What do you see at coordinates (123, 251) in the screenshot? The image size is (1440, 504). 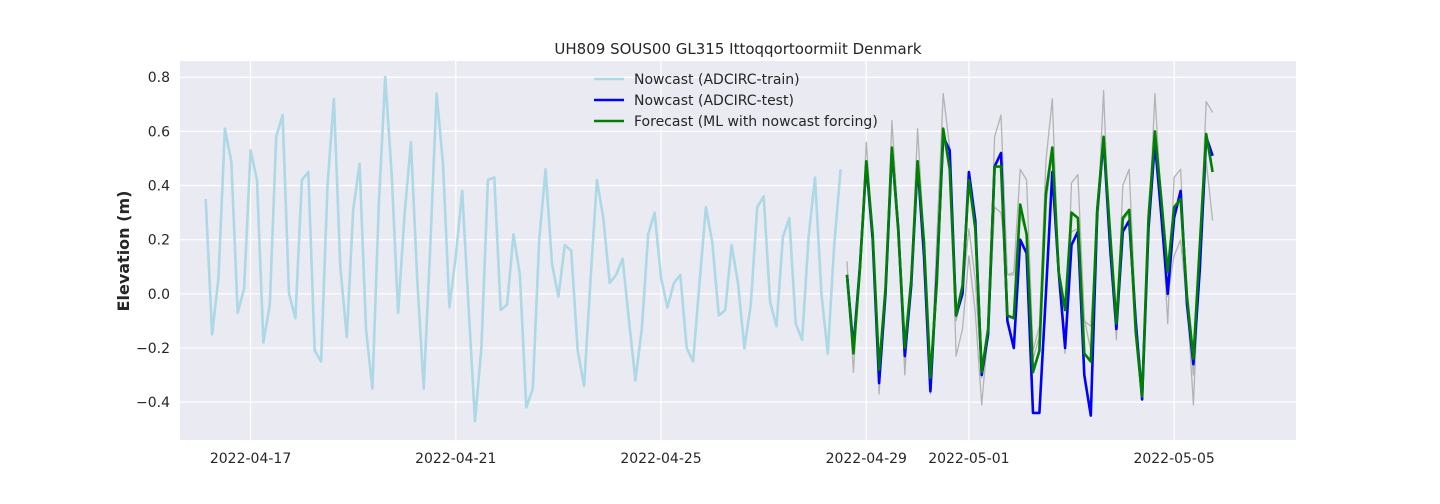 I see `y-axis-label: Elevation (m)` at bounding box center [123, 251].